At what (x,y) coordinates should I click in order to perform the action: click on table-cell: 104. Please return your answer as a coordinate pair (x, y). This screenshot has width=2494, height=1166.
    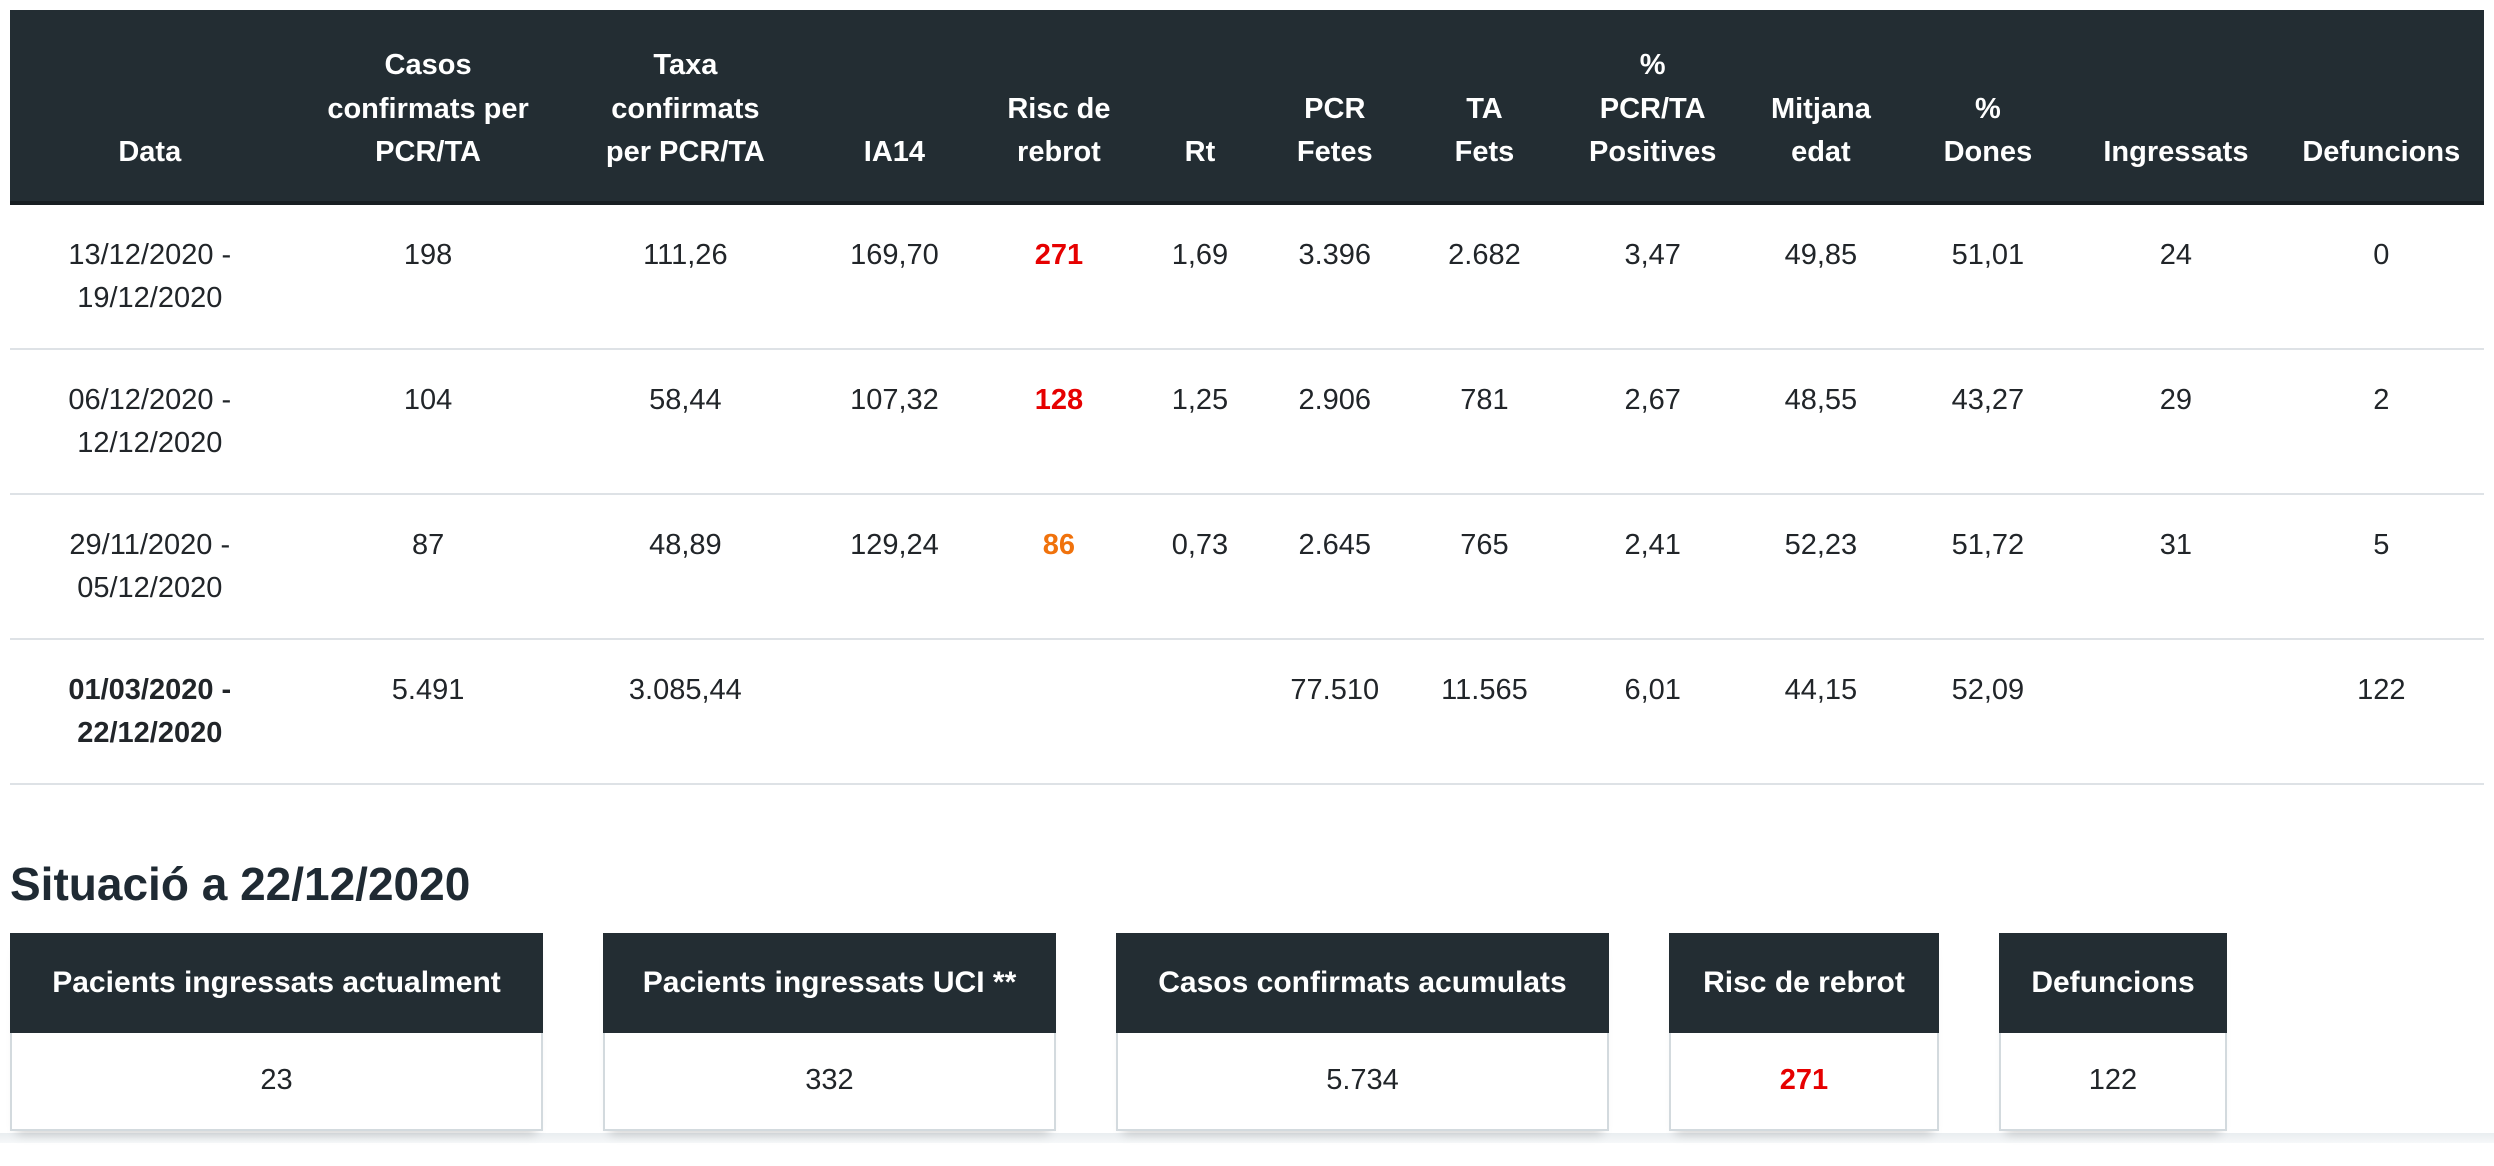
    Looking at the image, I should click on (428, 421).